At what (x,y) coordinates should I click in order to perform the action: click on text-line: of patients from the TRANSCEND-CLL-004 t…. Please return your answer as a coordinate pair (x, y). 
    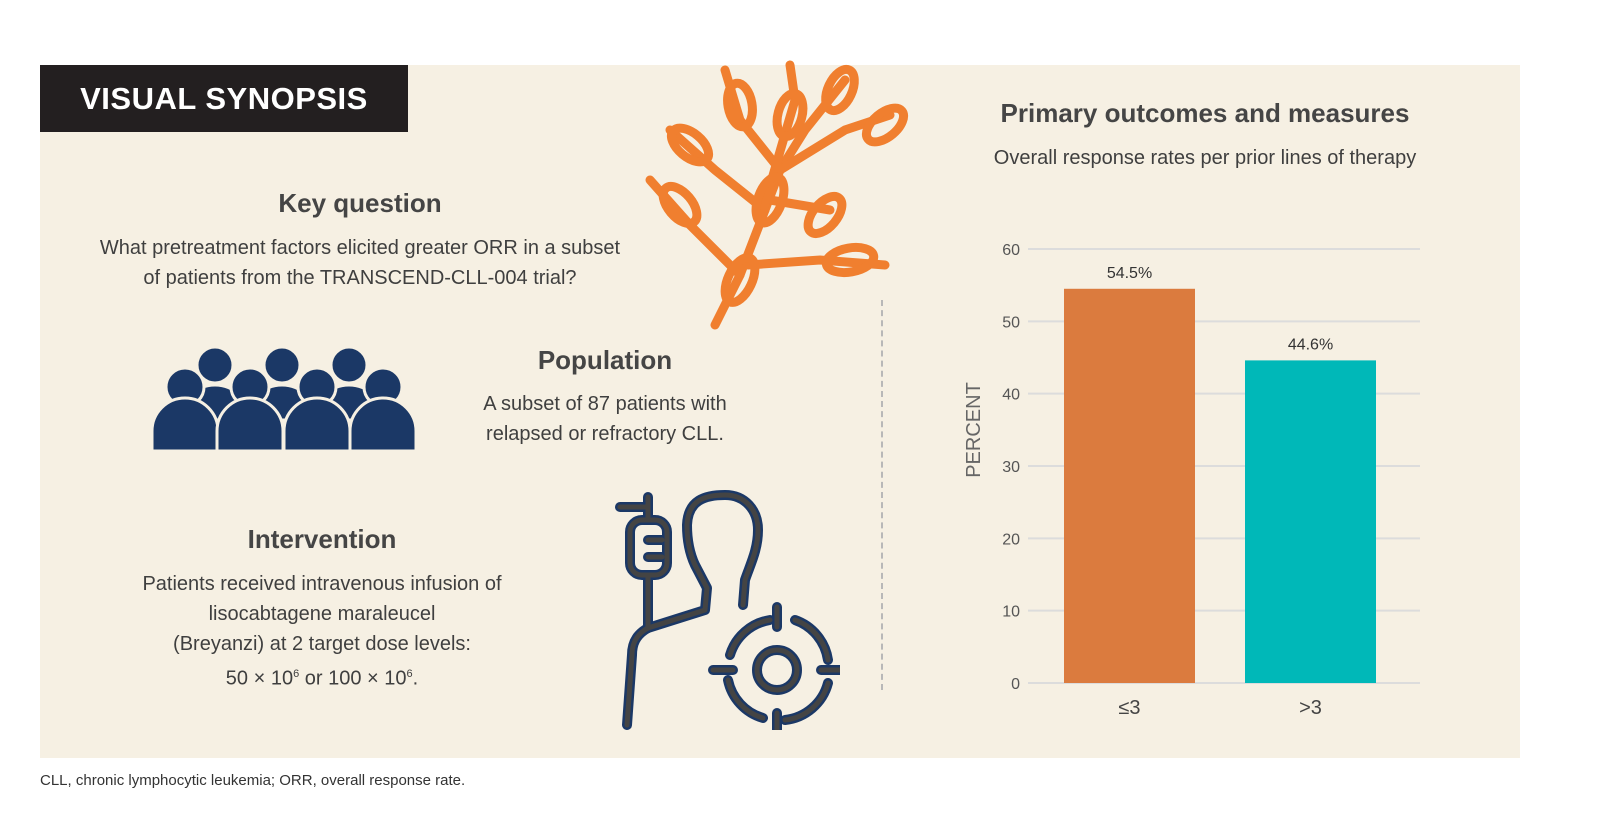
    Looking at the image, I should click on (360, 278).